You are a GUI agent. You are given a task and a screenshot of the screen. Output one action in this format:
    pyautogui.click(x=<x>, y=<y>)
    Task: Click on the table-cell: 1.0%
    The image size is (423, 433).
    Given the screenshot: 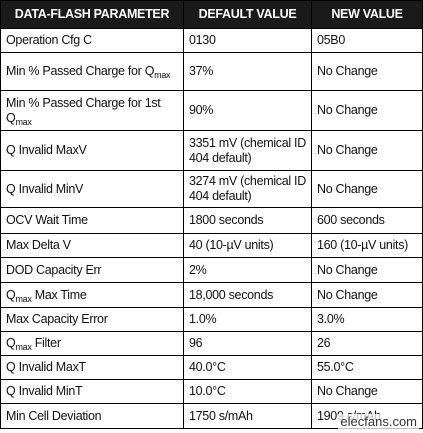 What is the action you would take?
    pyautogui.click(x=247, y=319)
    